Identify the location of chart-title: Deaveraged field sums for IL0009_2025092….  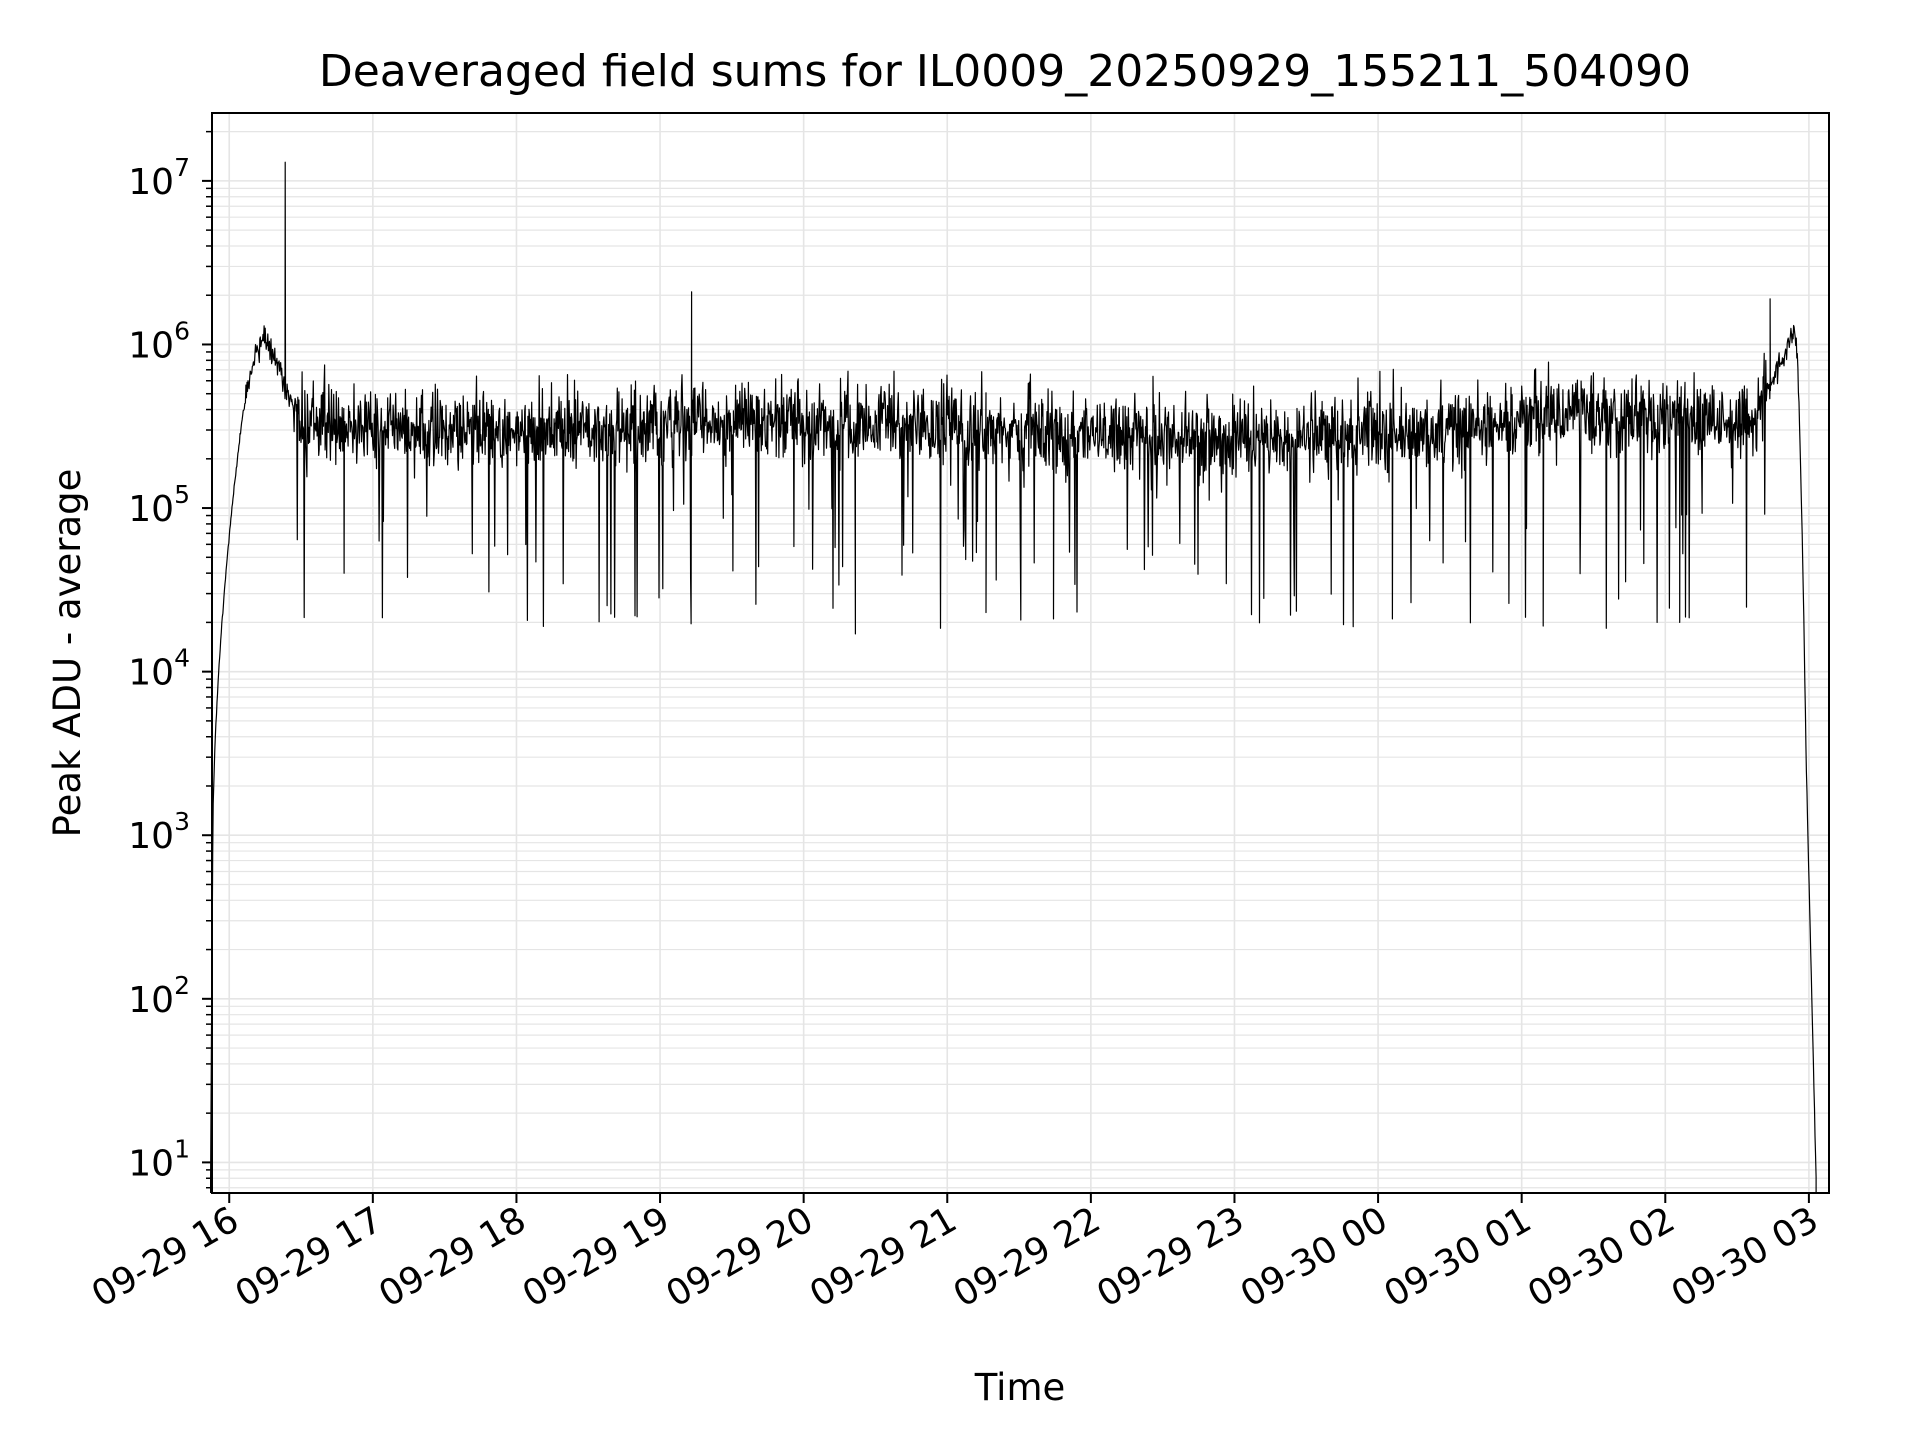
(1005, 71).